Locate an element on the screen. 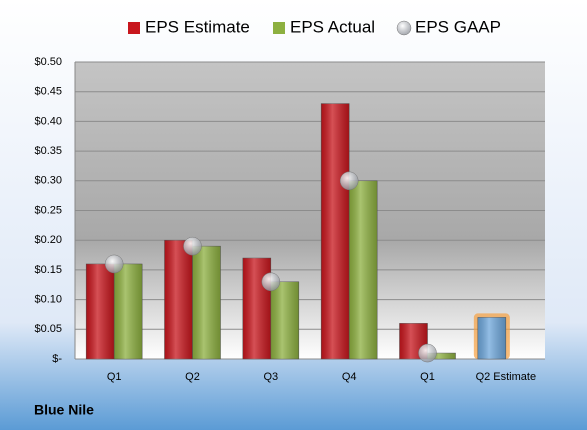 This screenshot has width=587, height=430. y-tick-label: $0.10 is located at coordinates (48, 300).